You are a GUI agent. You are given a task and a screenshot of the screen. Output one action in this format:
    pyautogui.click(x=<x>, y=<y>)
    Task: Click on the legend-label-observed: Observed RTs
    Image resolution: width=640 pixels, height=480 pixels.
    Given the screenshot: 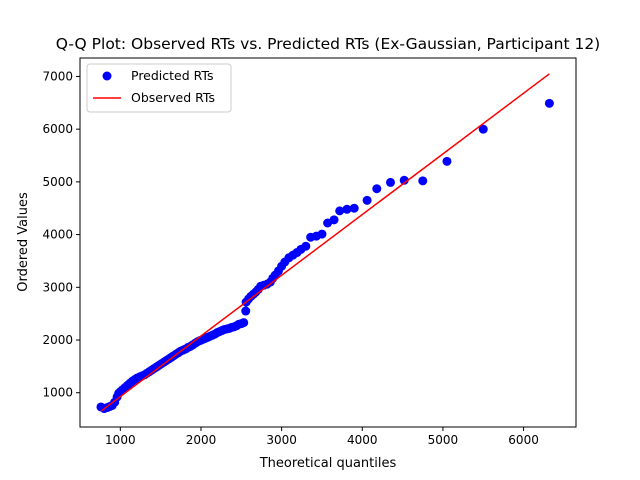 What is the action you would take?
    pyautogui.click(x=173, y=97)
    